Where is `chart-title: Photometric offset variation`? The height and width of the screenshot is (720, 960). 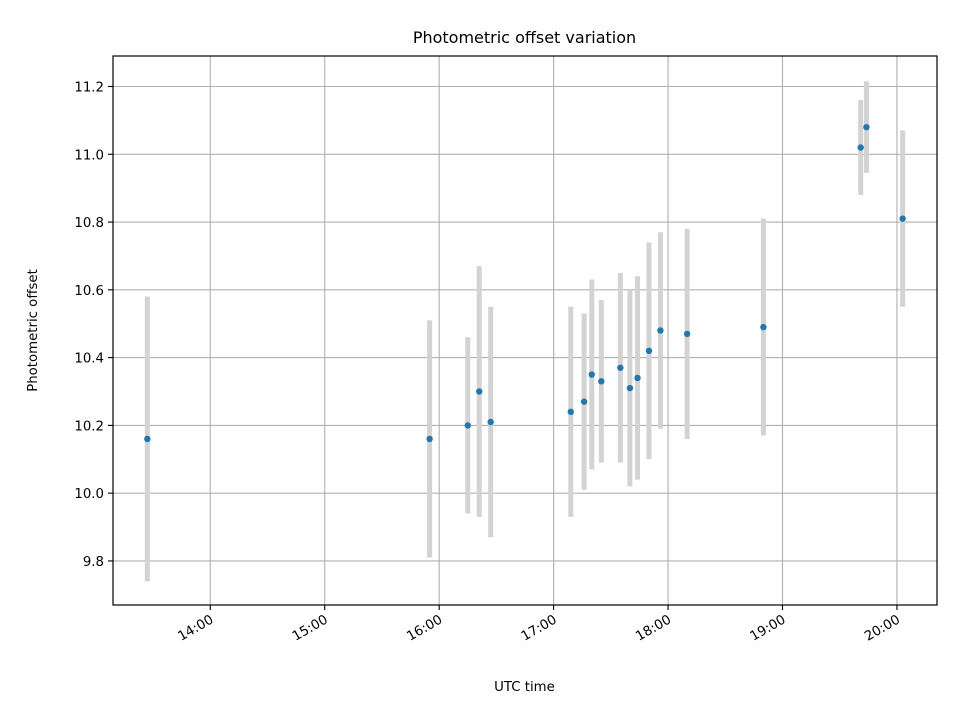
chart-title: Photometric offset variation is located at coordinates (524, 37).